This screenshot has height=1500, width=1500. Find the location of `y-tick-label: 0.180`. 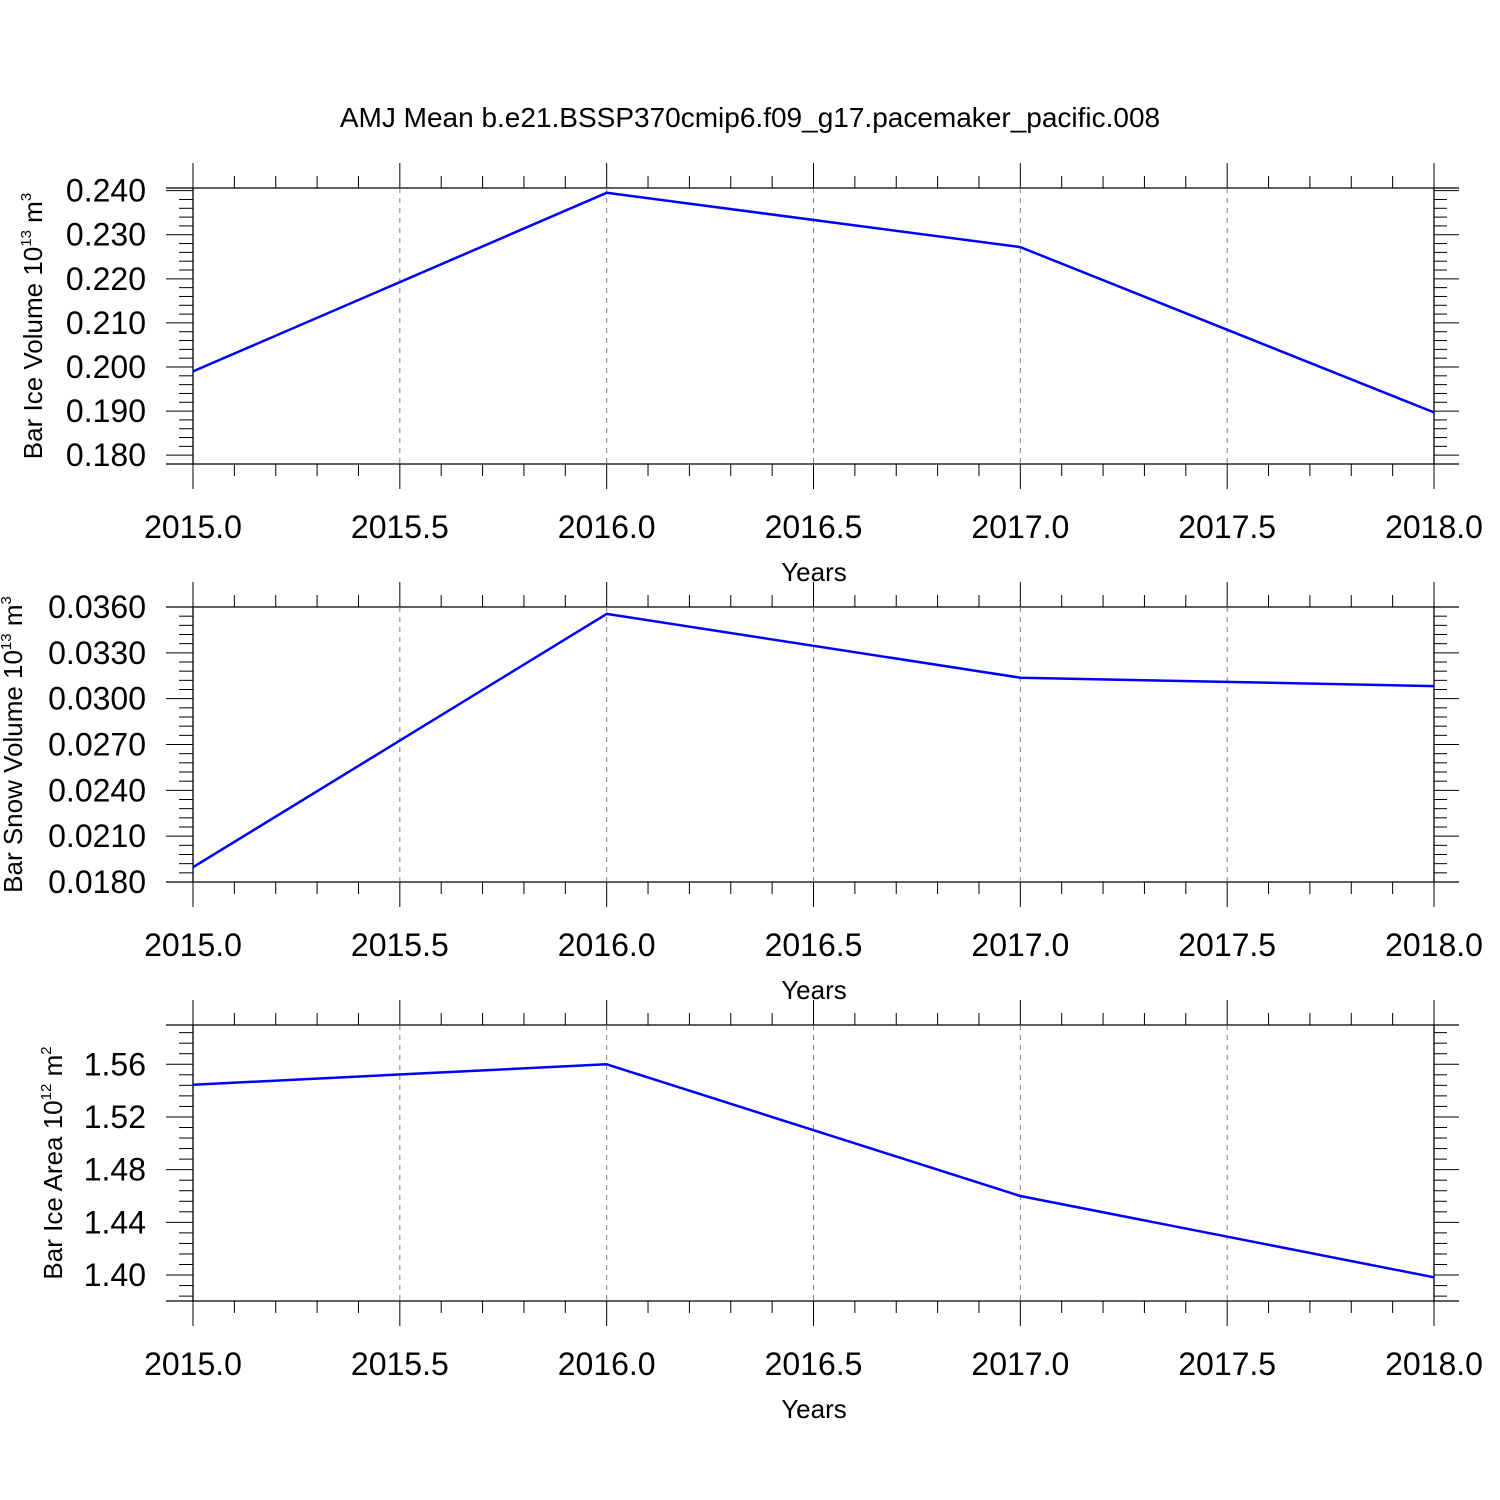

y-tick-label: 0.180 is located at coordinates (106, 455).